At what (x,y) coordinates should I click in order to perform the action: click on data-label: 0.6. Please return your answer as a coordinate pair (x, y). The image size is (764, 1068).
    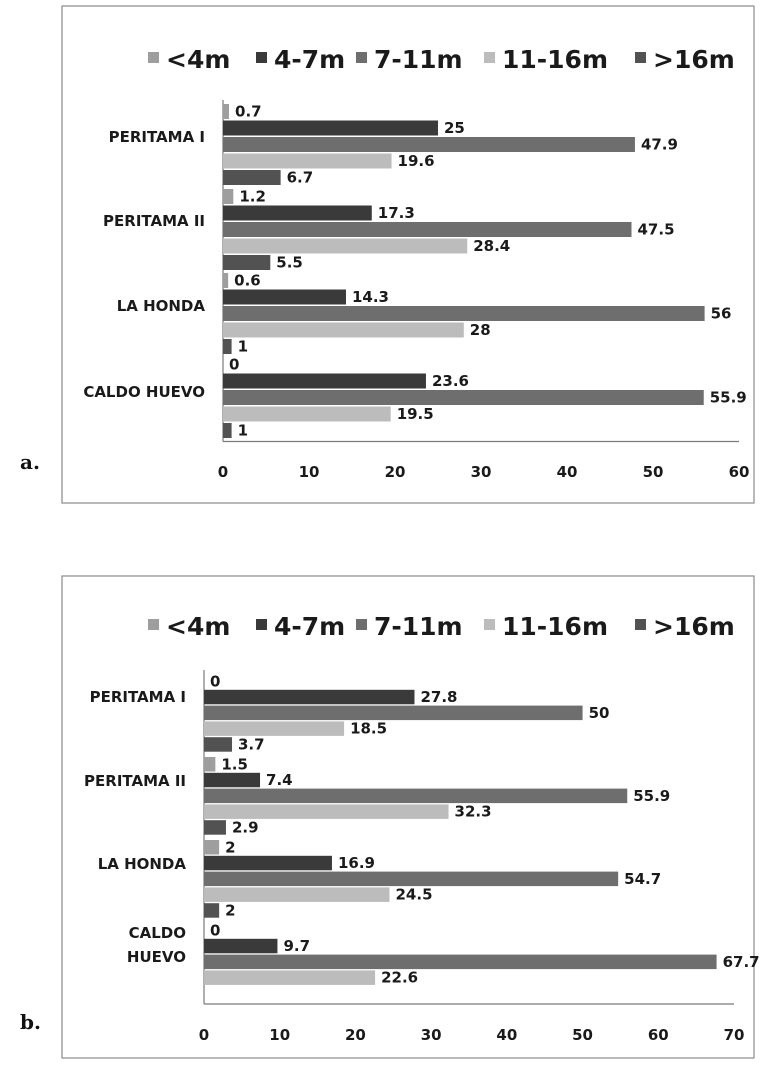
    Looking at the image, I should click on (247, 281).